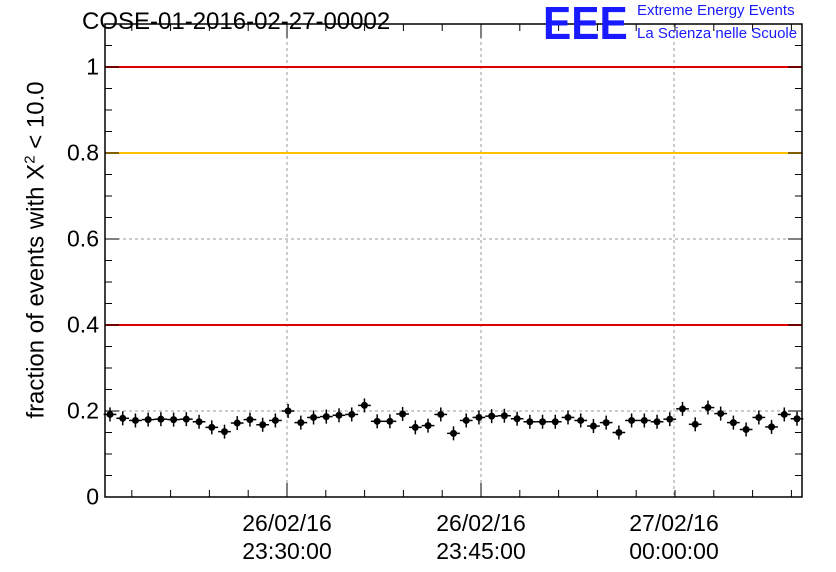 This screenshot has width=836, height=572. I want to click on x-tick-label: 26/02/16 23:30:00, so click(287, 537).